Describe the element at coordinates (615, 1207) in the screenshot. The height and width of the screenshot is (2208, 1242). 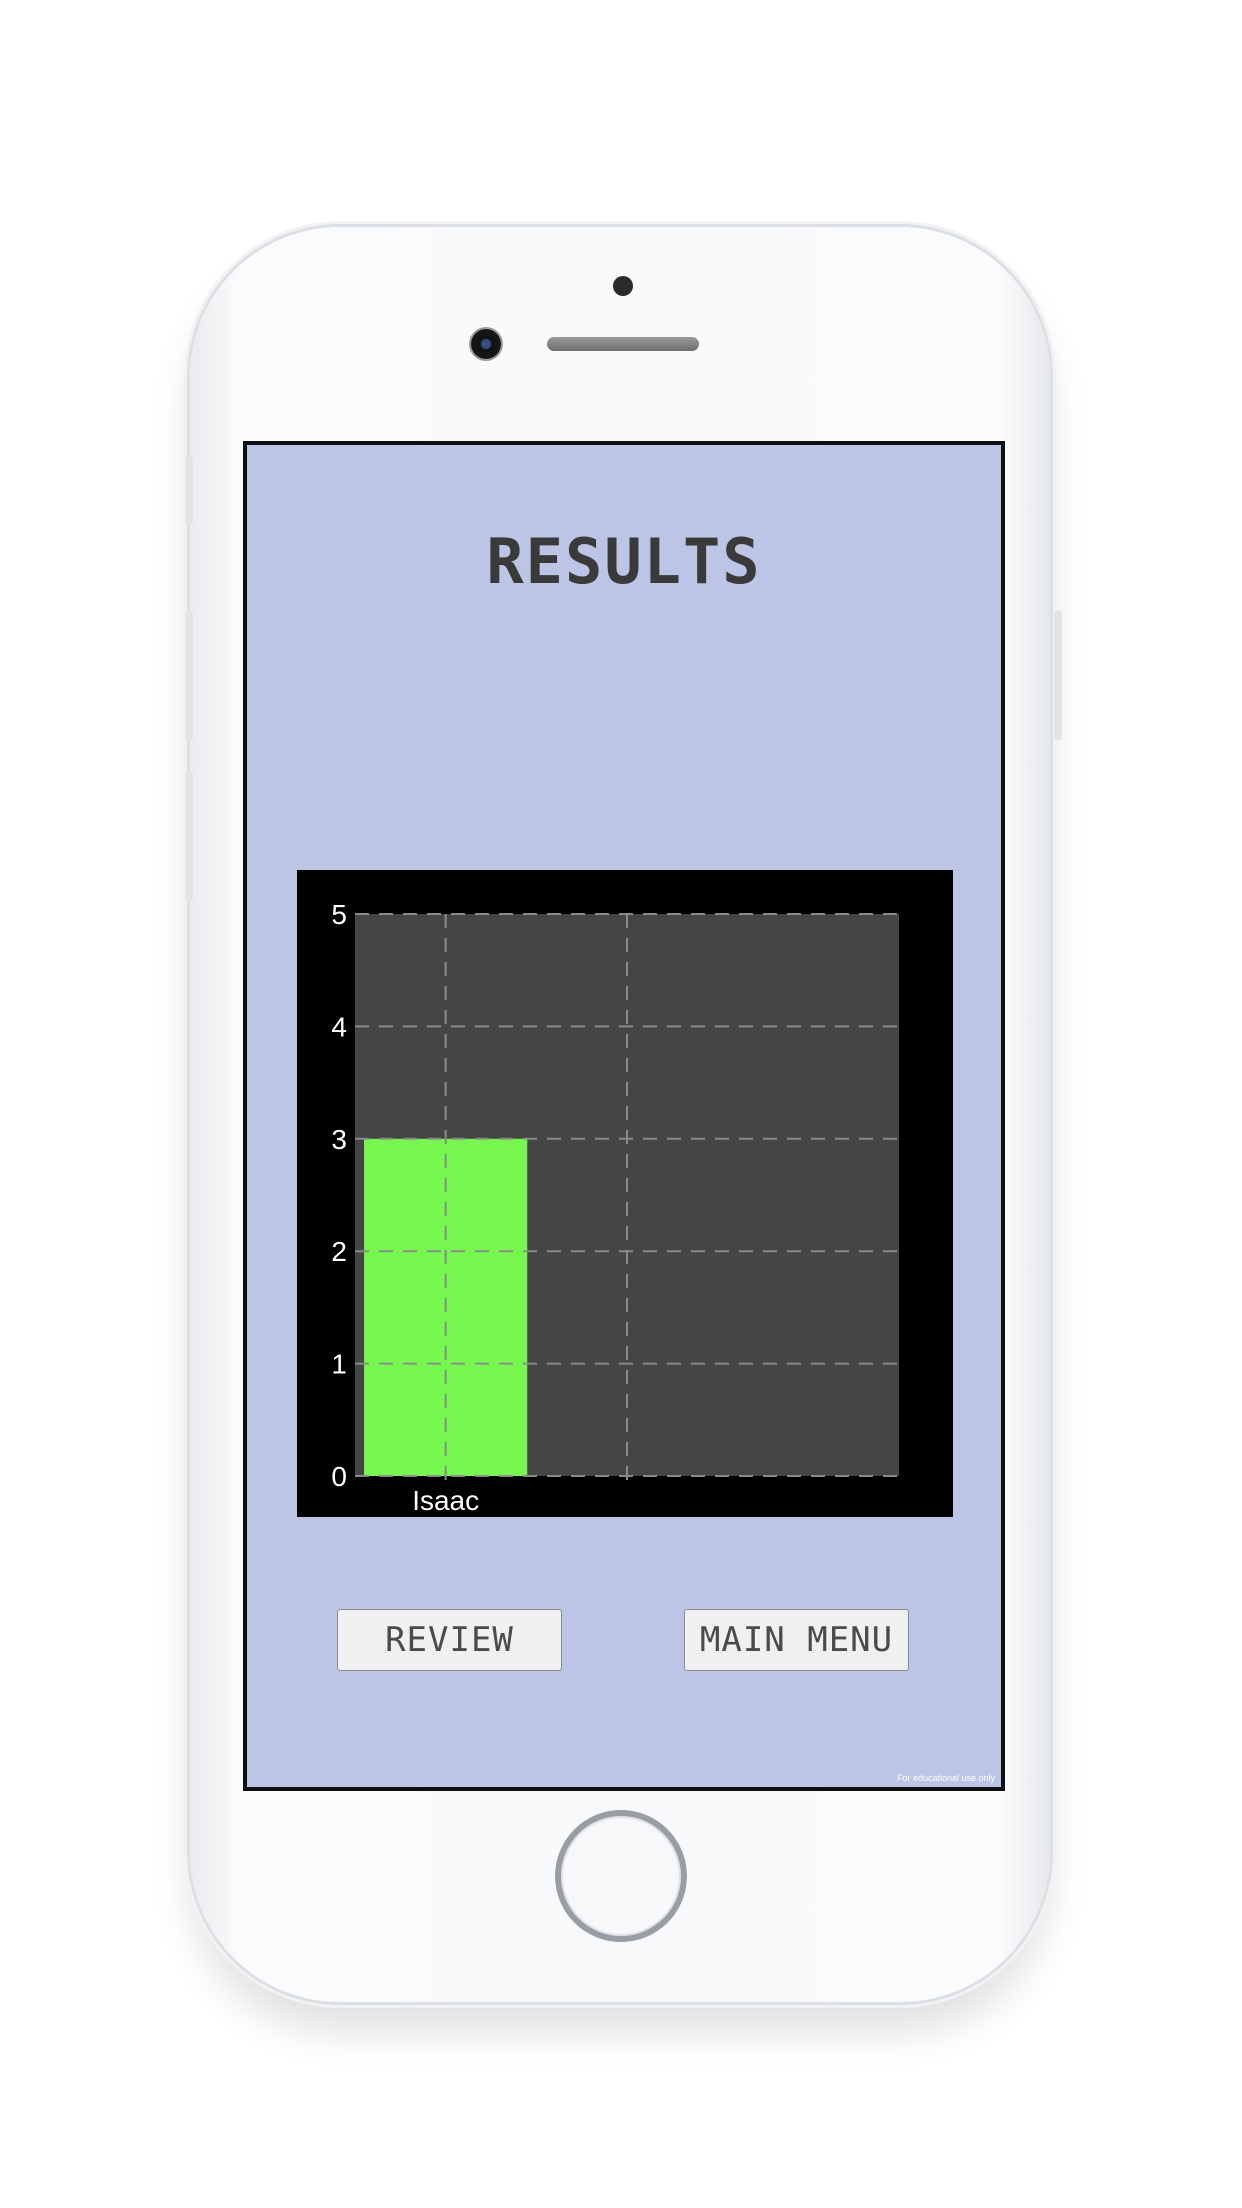
I see `bar-chart-svg: 0 1 2 3 4 5 Isaac` at that location.